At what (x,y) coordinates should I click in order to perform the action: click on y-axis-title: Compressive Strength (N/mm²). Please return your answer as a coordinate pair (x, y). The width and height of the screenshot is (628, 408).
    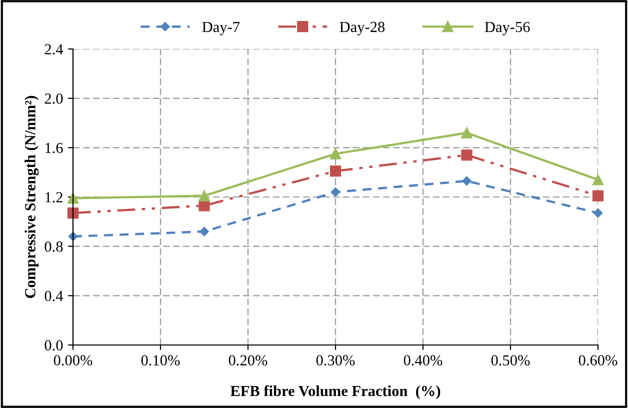
    Looking at the image, I should click on (31, 197).